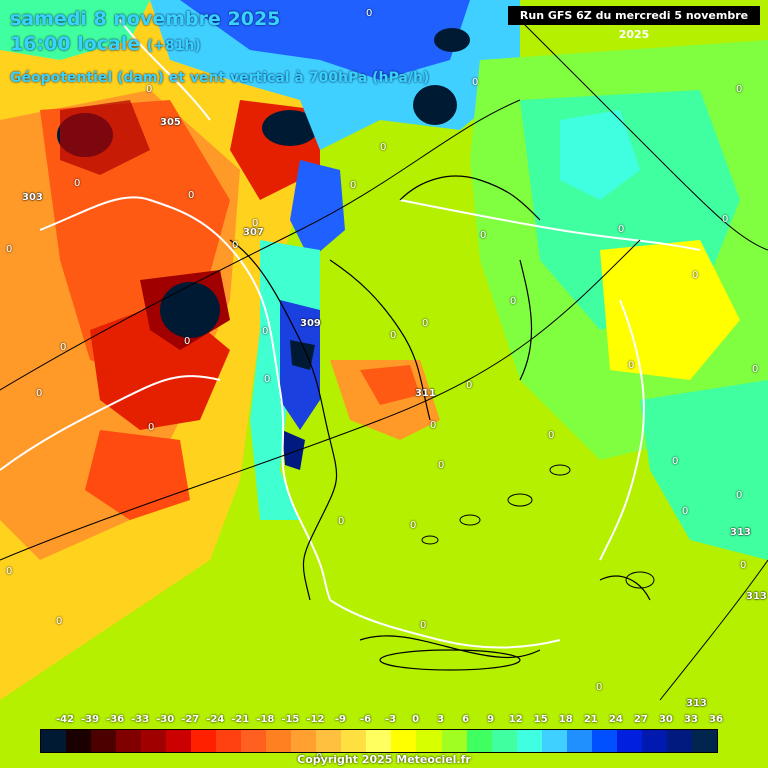 The image size is (768, 768). Describe the element at coordinates (365, 719) in the screenshot. I see `scale-tick-label: -6` at that location.